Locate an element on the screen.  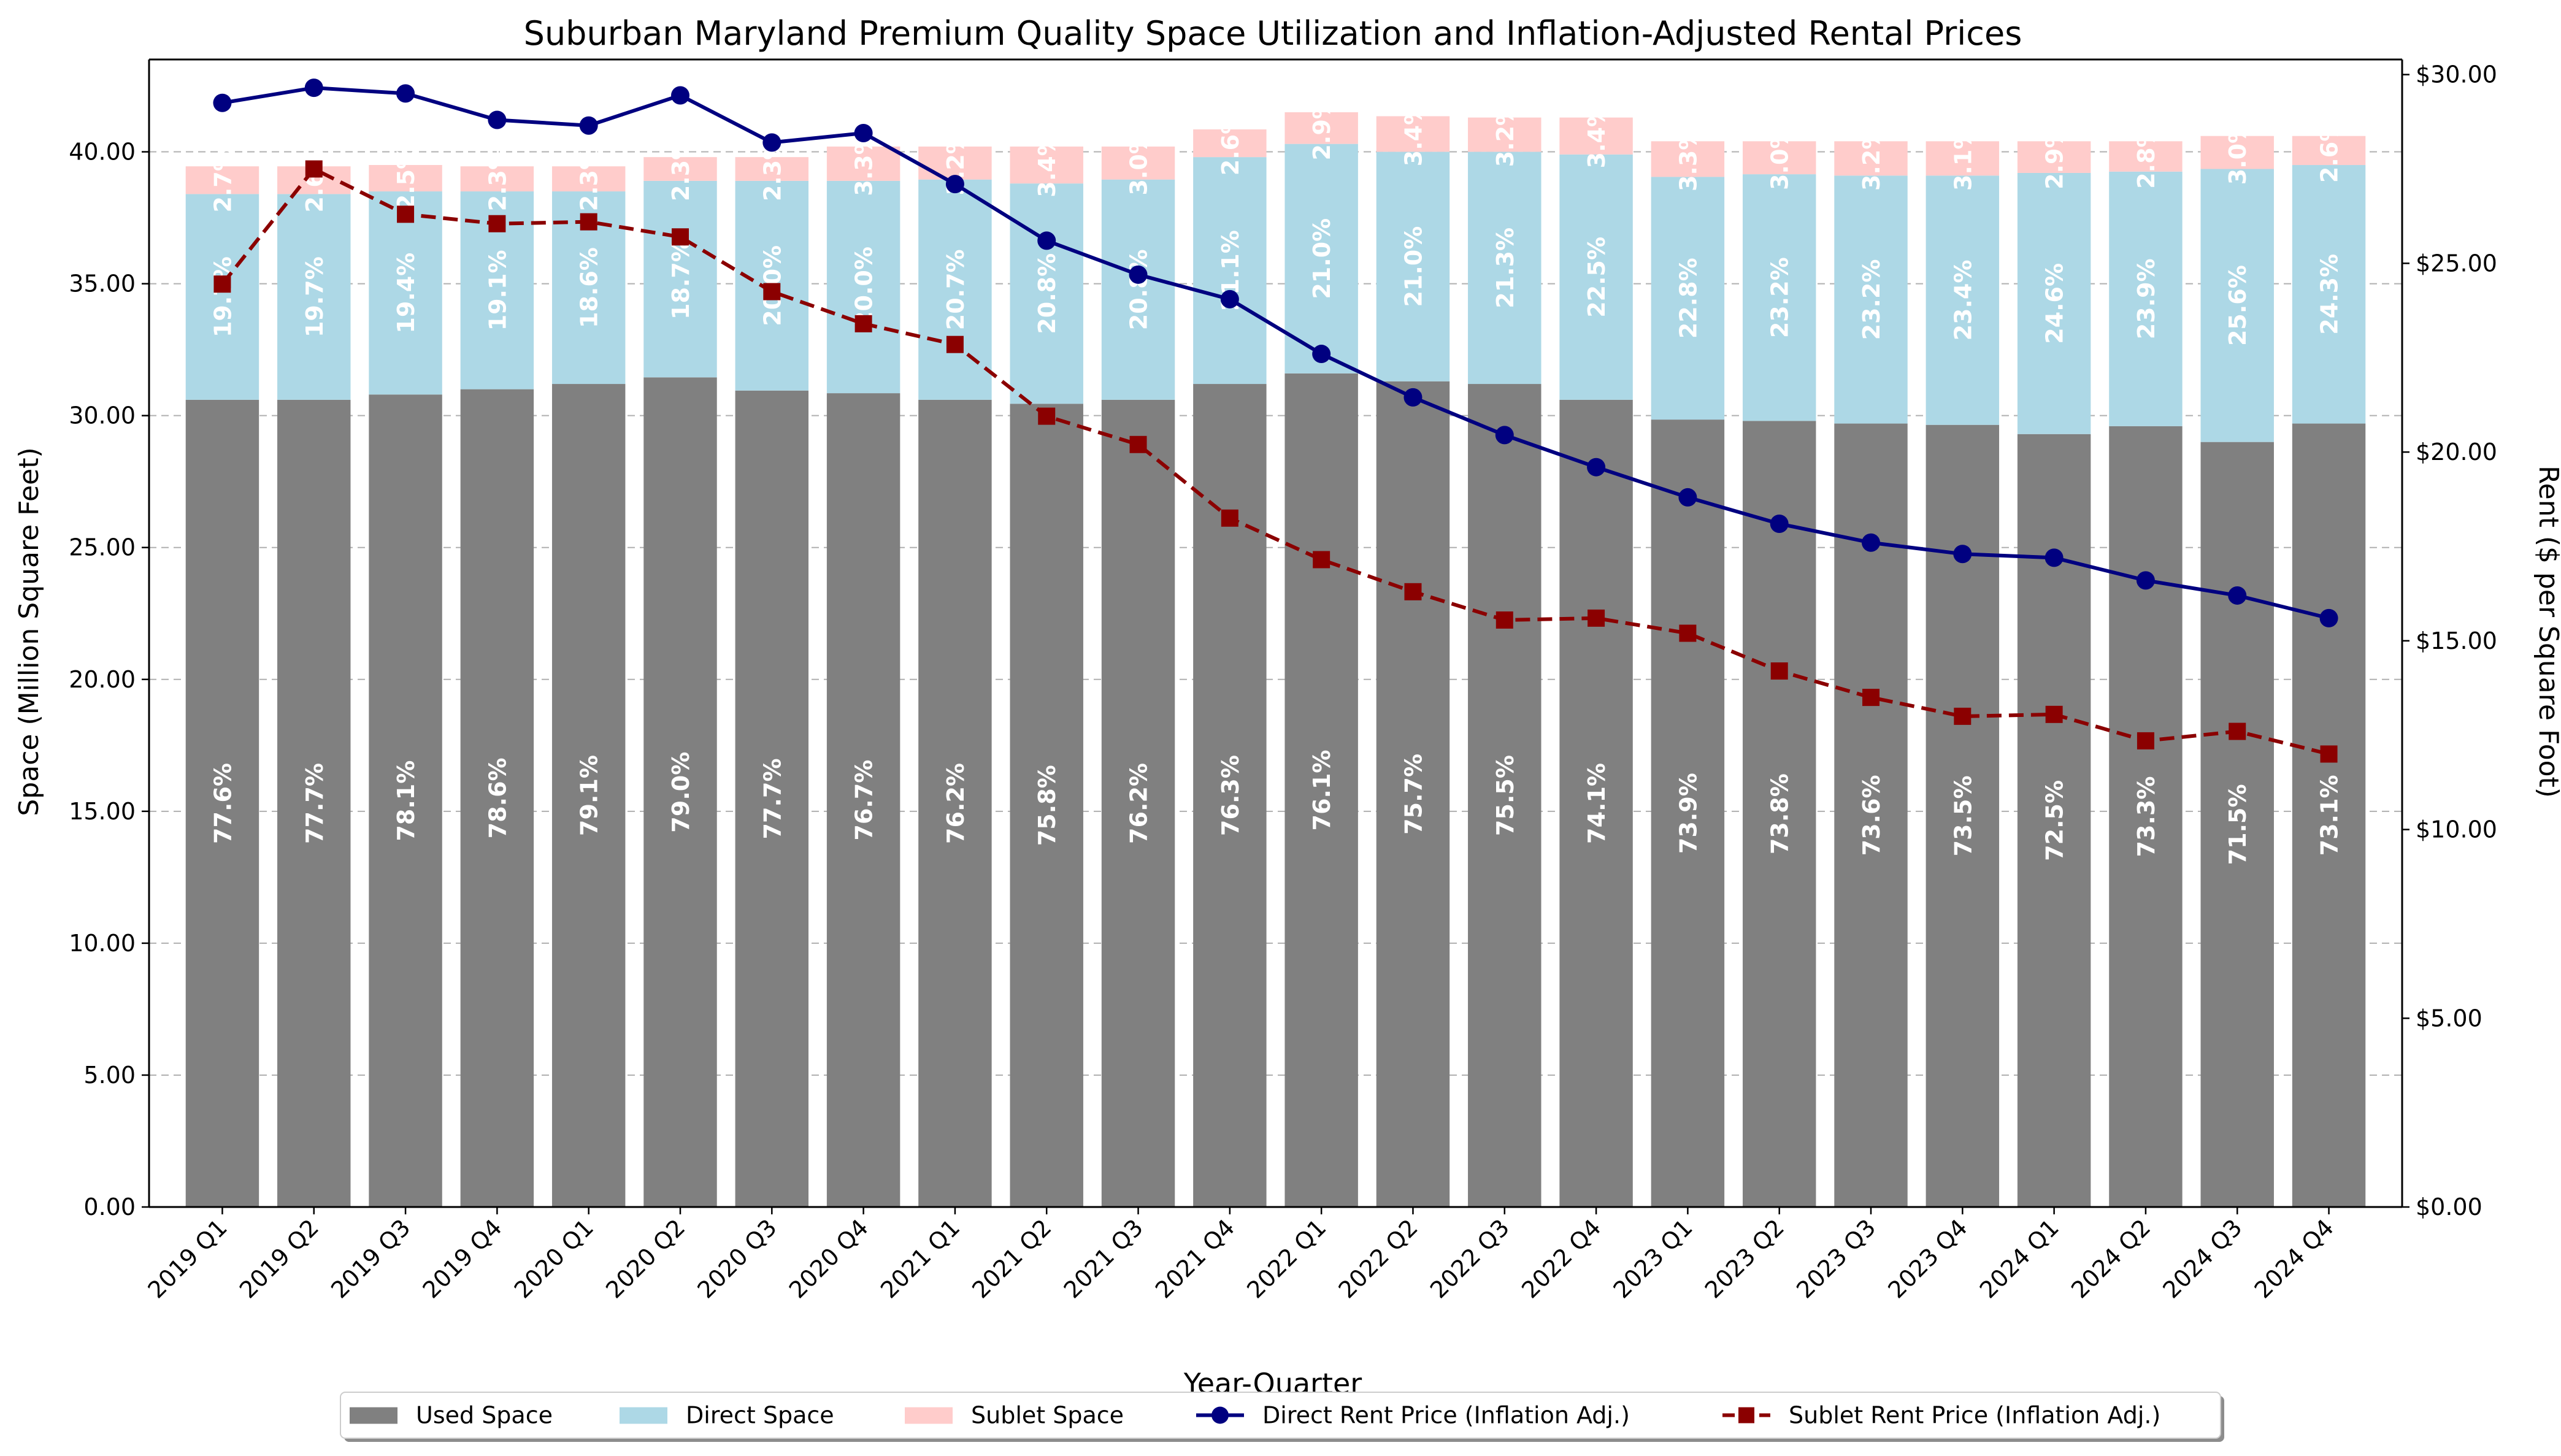
bar-label-used: 76.3% is located at coordinates (1230, 795).